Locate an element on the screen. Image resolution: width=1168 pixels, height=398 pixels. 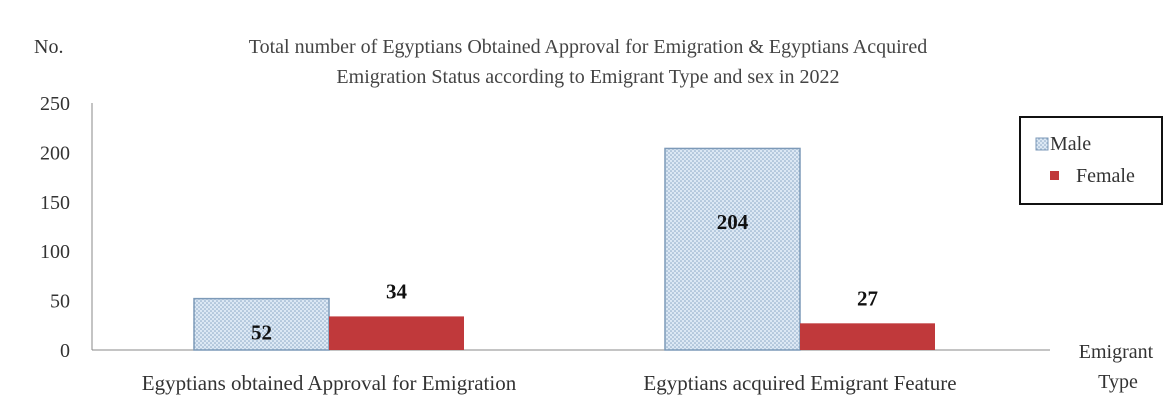
y-tick-label: 50 is located at coordinates (60, 302).